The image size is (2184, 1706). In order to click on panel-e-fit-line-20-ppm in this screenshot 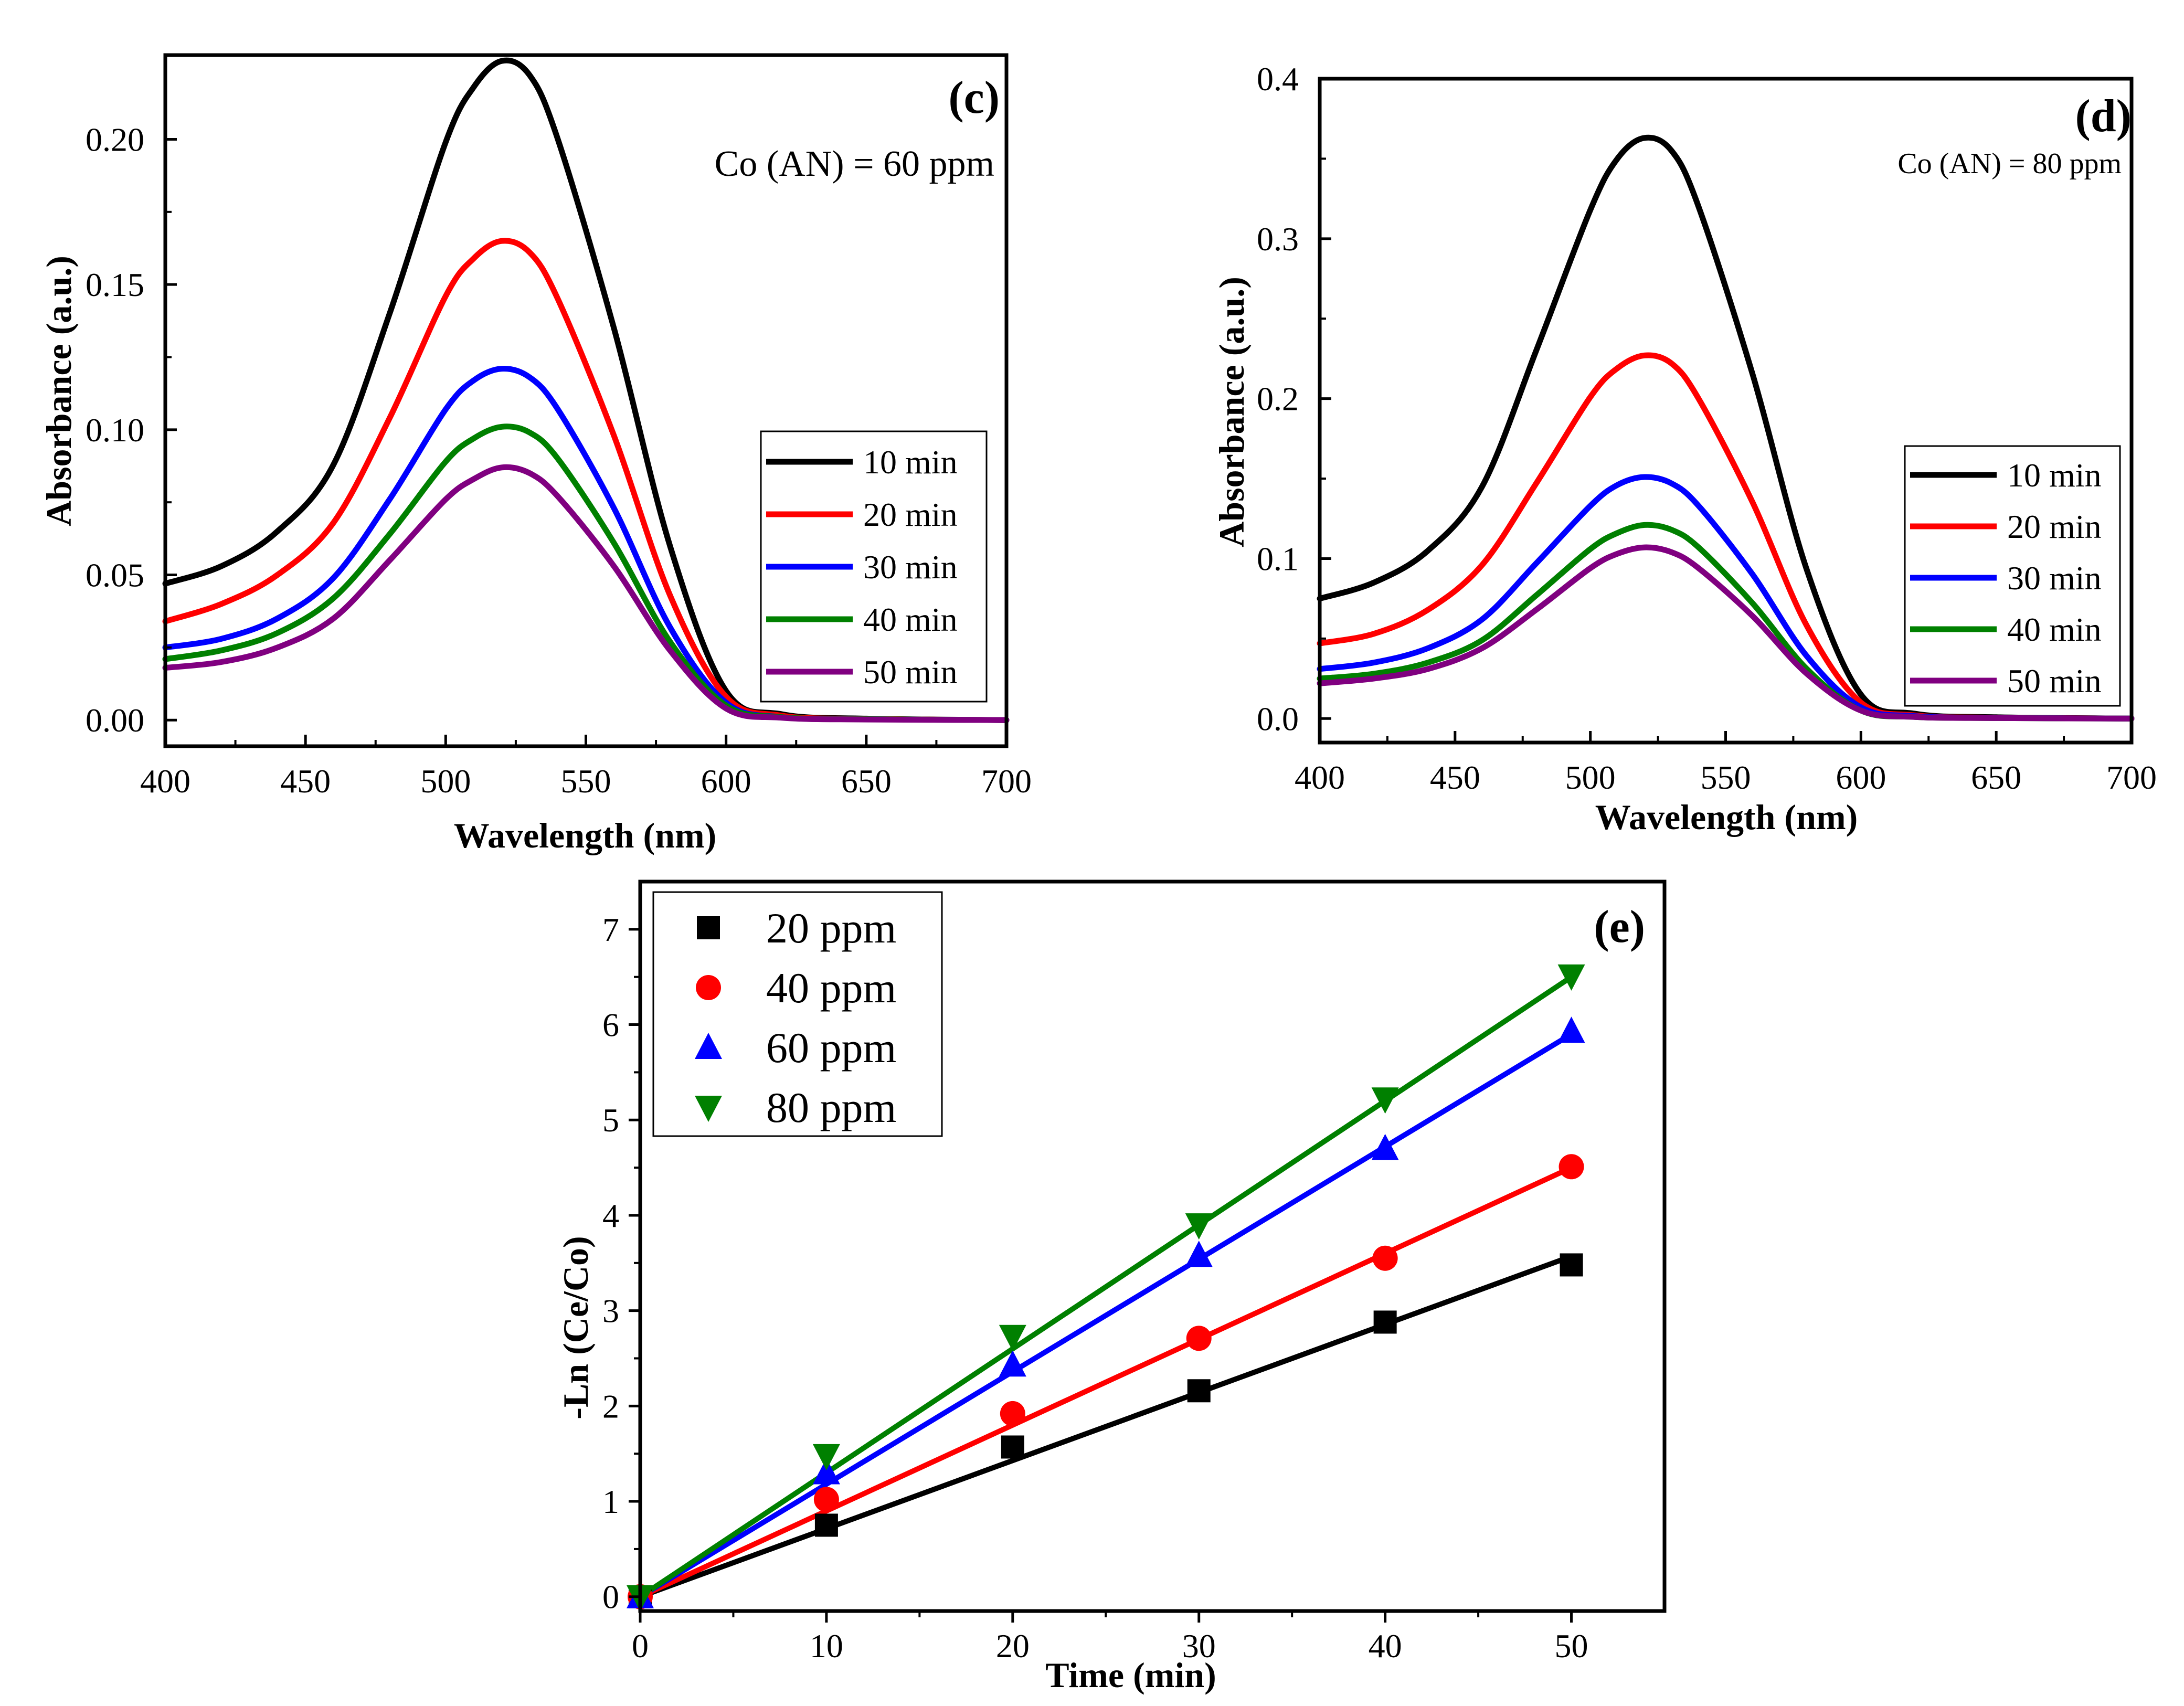, I will do `click(1106, 1426)`.